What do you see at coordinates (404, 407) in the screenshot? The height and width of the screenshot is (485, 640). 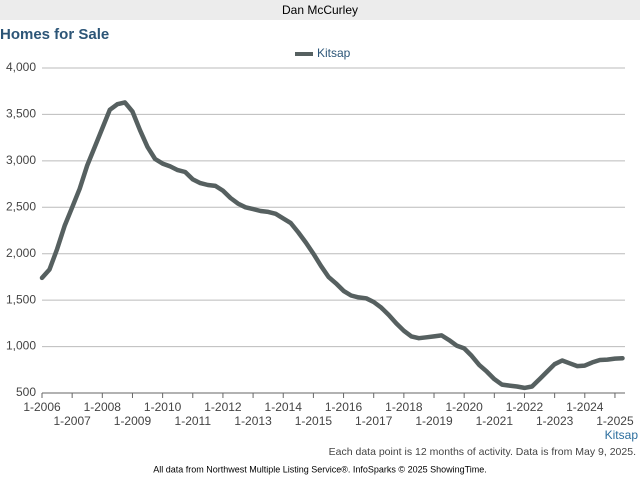 I see `x-tick-label: 1-2018` at bounding box center [404, 407].